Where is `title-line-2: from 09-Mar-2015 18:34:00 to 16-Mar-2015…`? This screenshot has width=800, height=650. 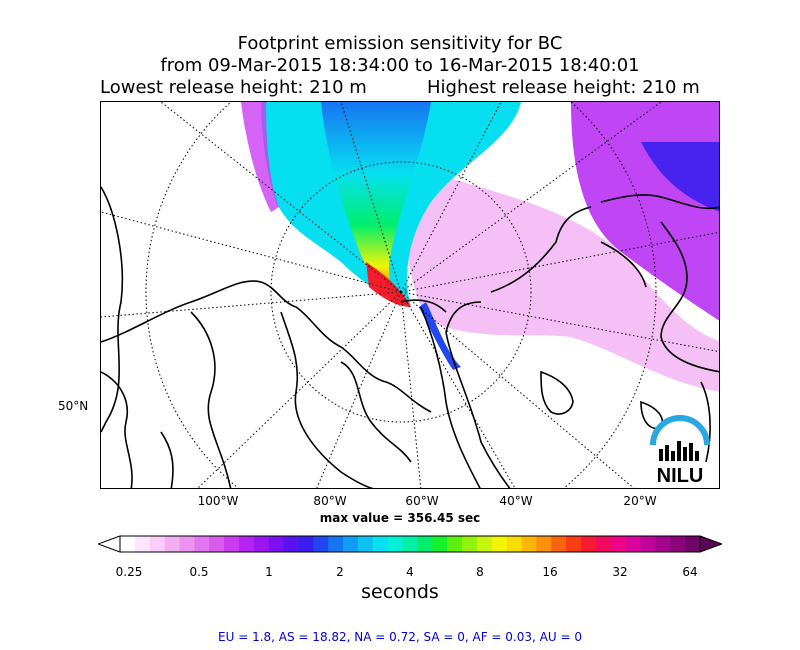
title-line-2: from 09-Mar-2015 18:34:00 to 16-Mar-2015… is located at coordinates (400, 65).